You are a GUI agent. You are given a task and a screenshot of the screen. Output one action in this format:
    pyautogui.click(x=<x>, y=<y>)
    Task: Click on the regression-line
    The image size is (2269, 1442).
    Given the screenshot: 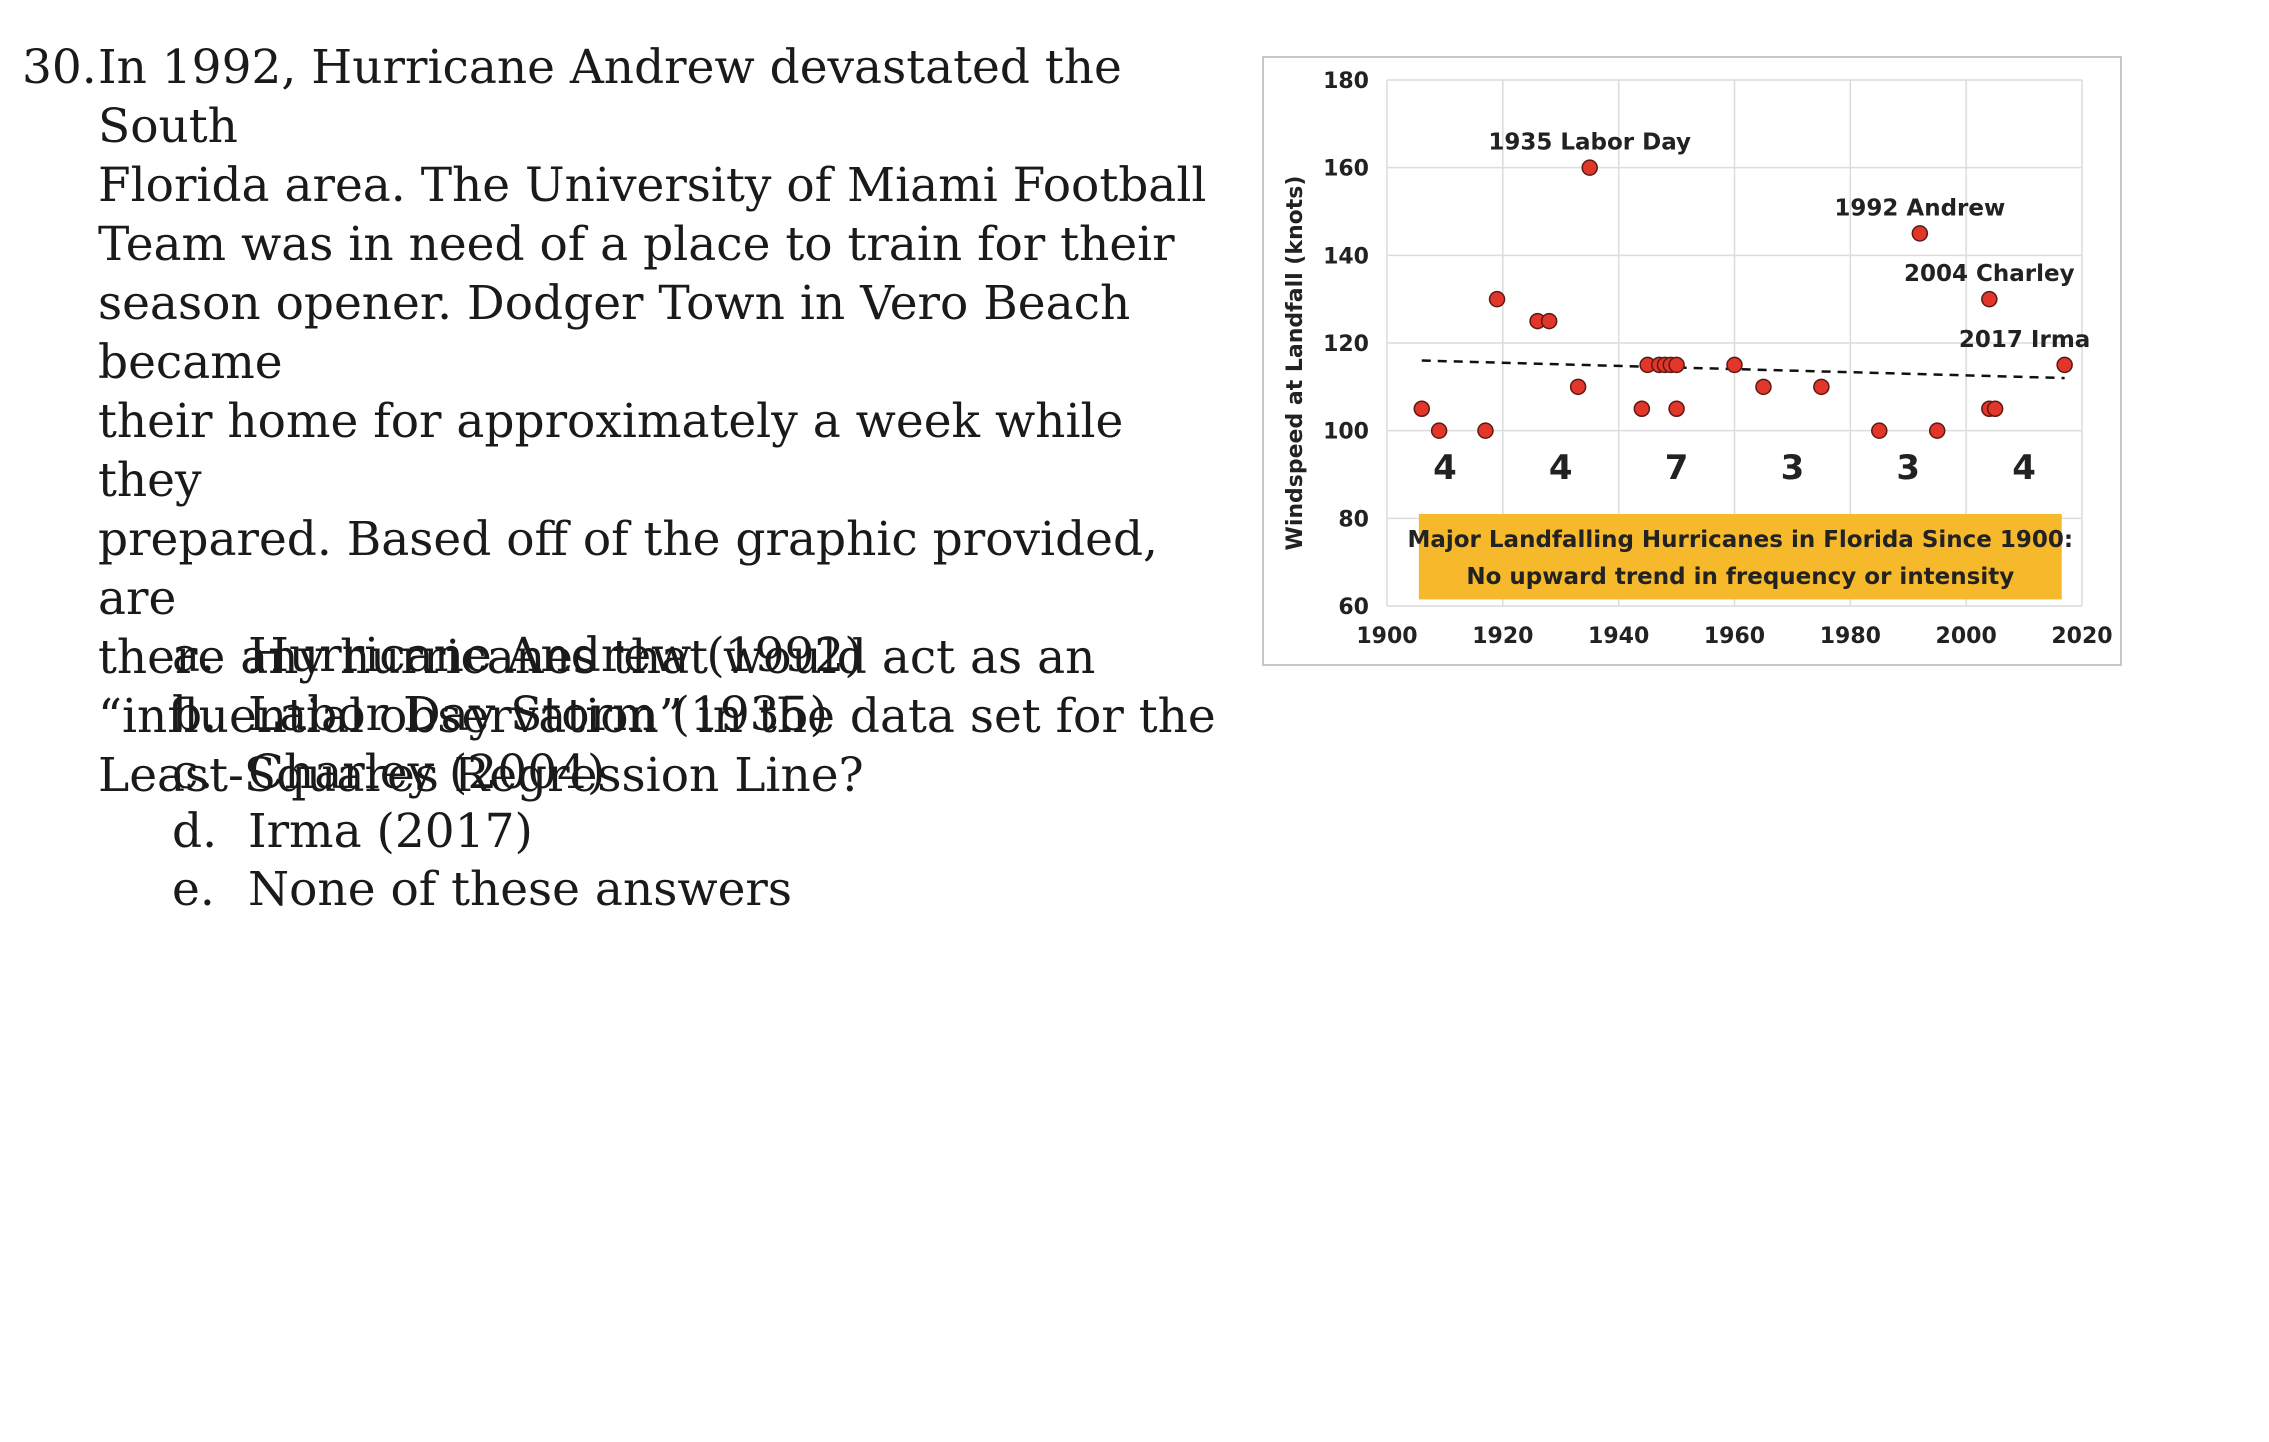 What is the action you would take?
    pyautogui.click(x=1743, y=369)
    